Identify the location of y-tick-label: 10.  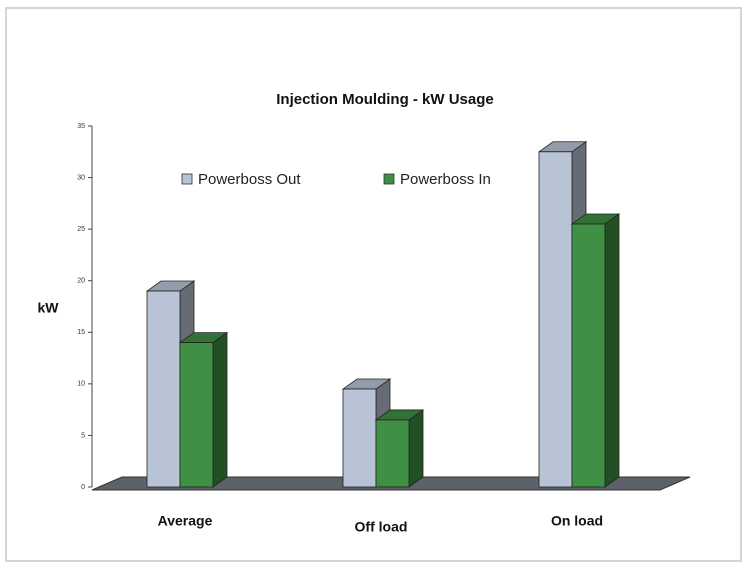
(81, 384).